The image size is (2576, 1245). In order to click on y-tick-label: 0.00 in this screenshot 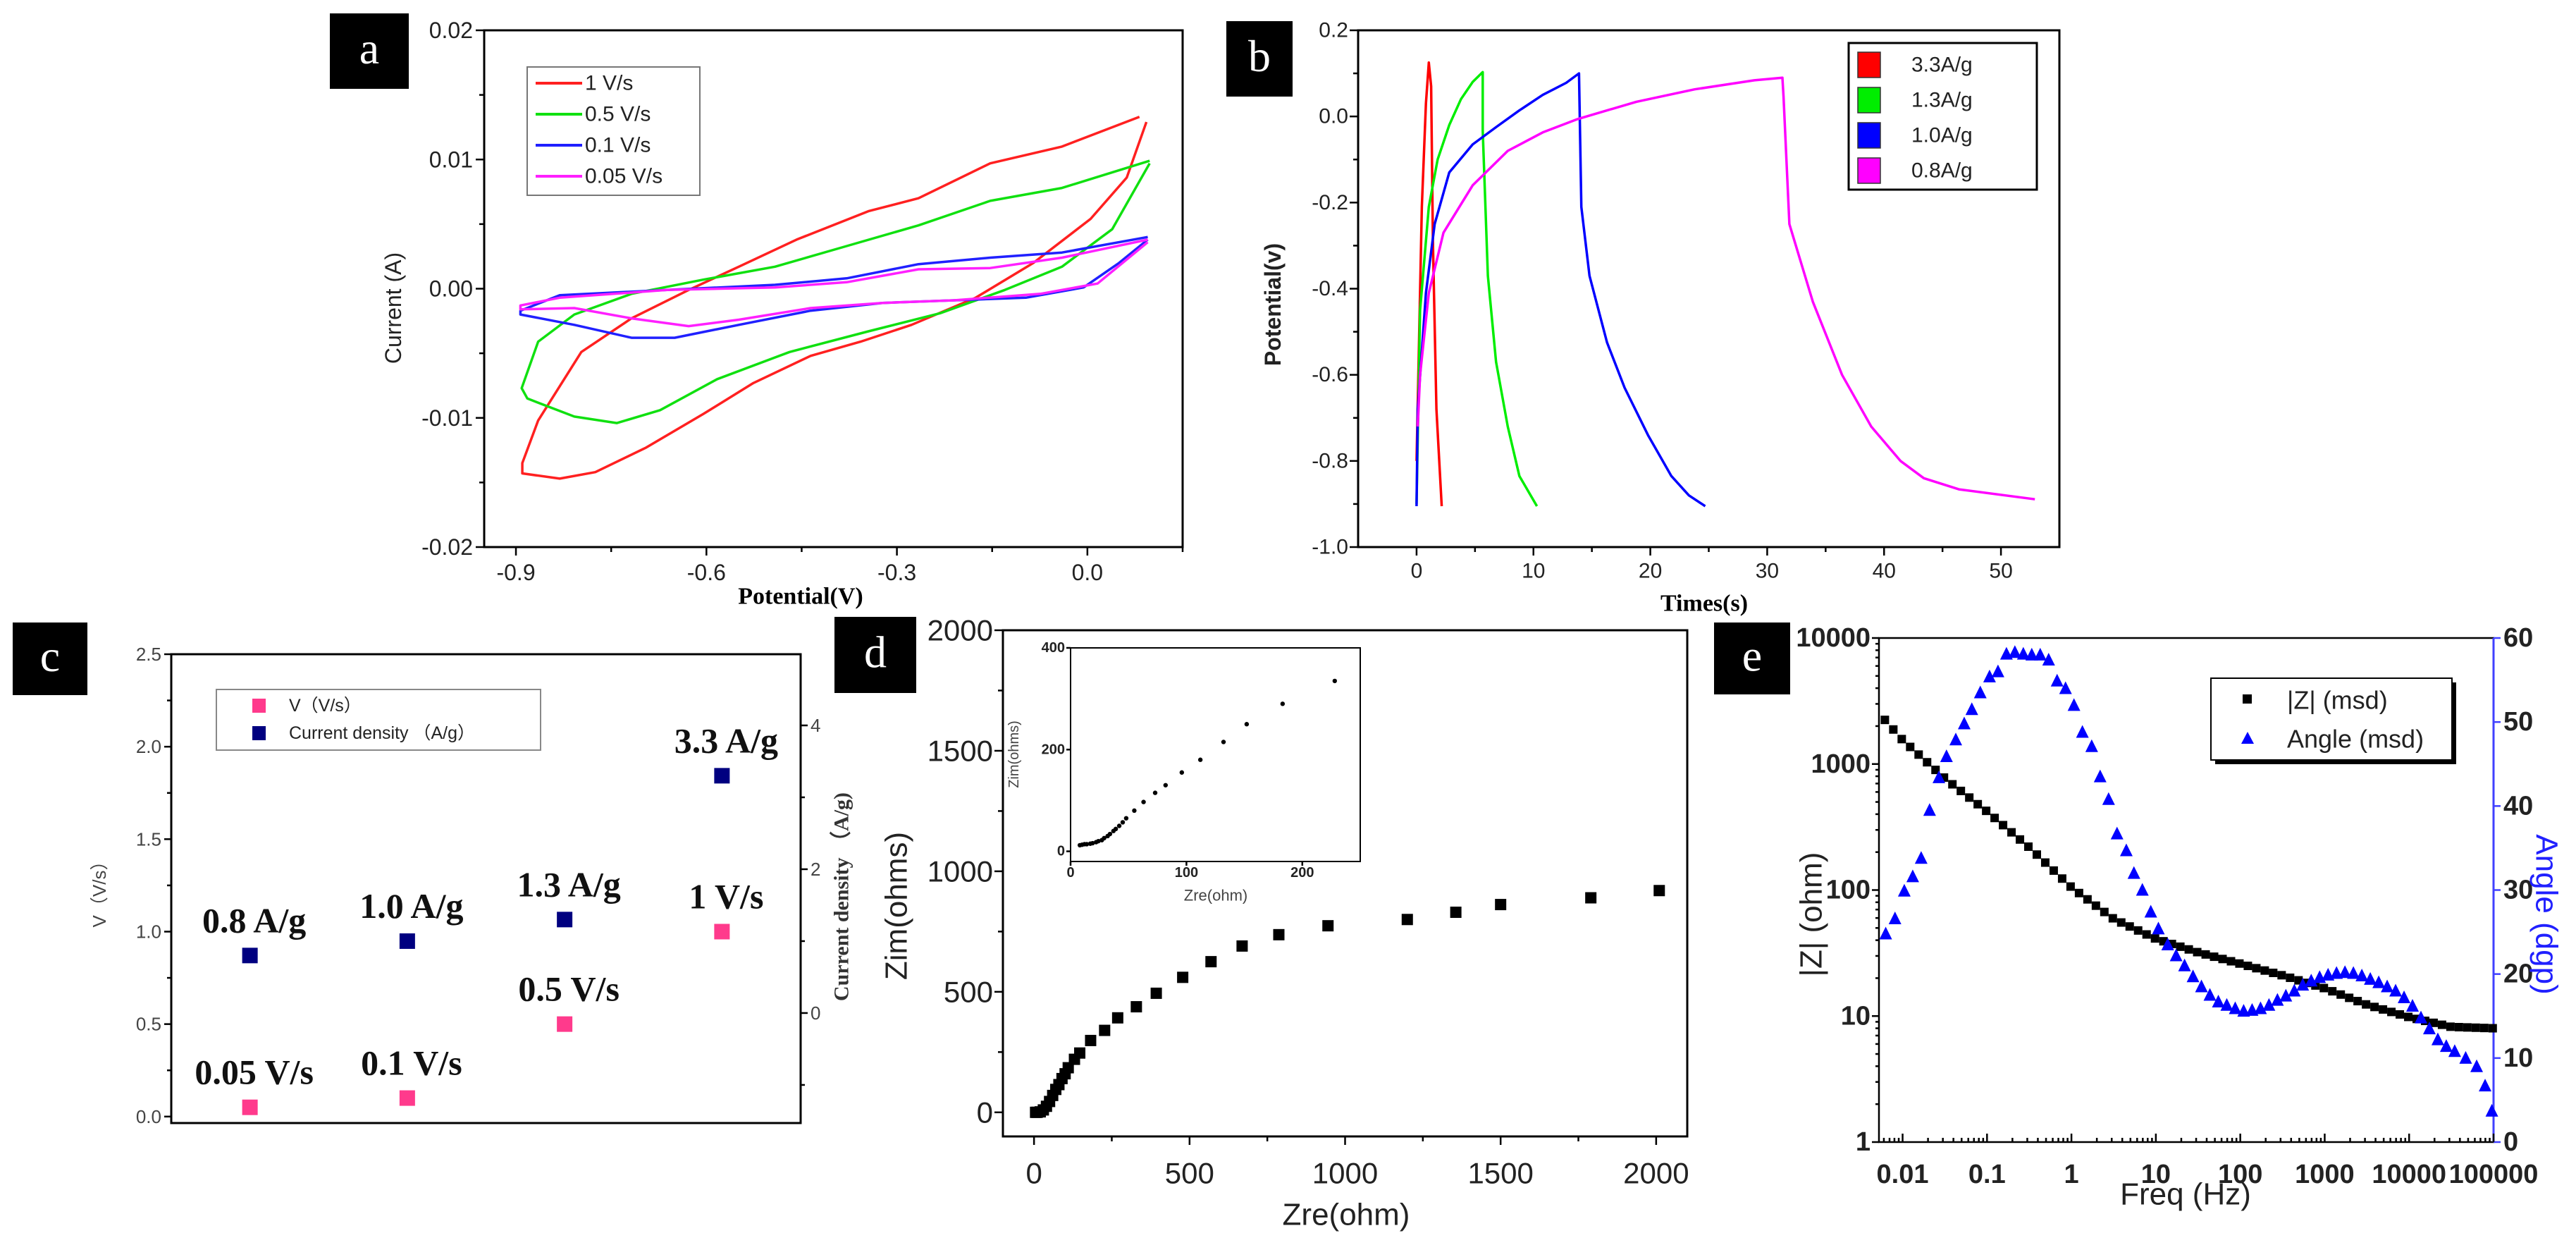, I will do `click(451, 289)`.